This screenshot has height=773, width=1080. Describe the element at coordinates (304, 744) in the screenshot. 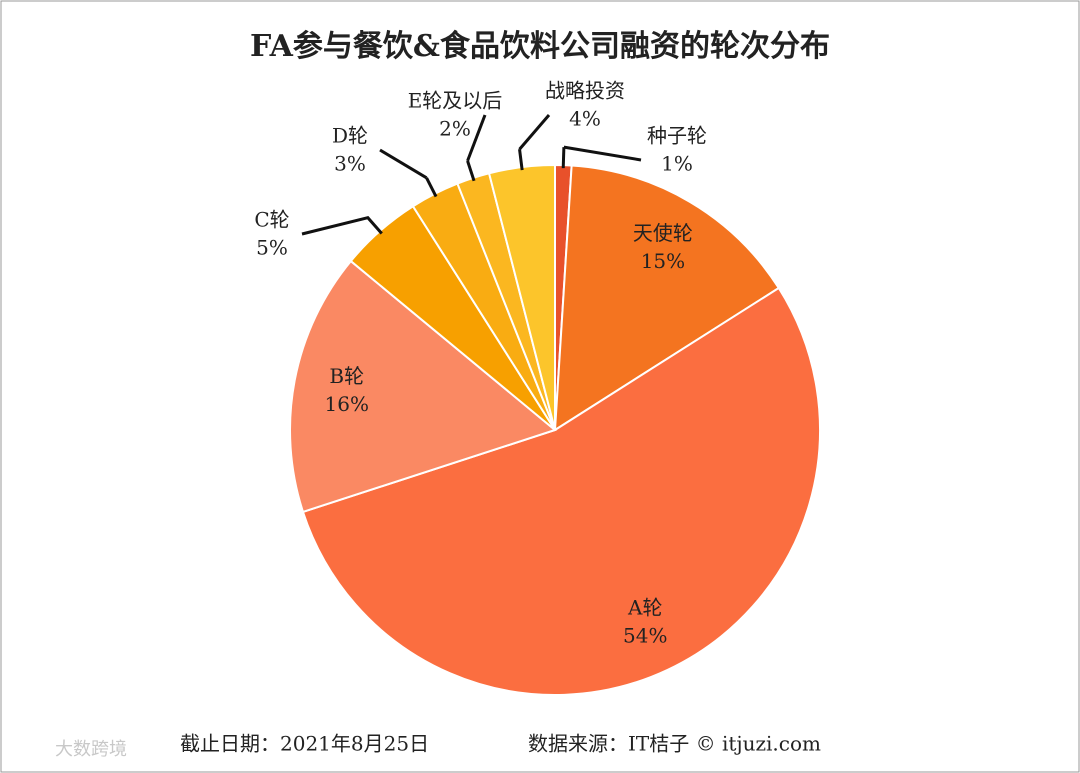

I see `footnote: 截止日期：2021年8月25日` at that location.